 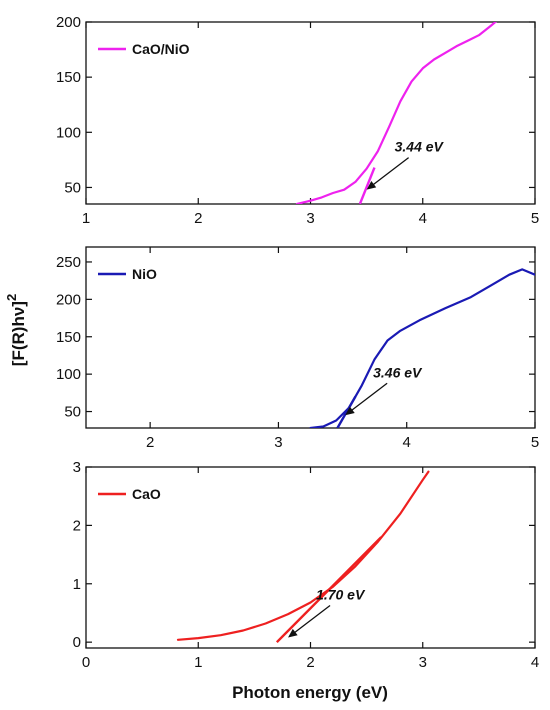 What do you see at coordinates (146, 494) in the screenshot?
I see `legend-label: CaO` at bounding box center [146, 494].